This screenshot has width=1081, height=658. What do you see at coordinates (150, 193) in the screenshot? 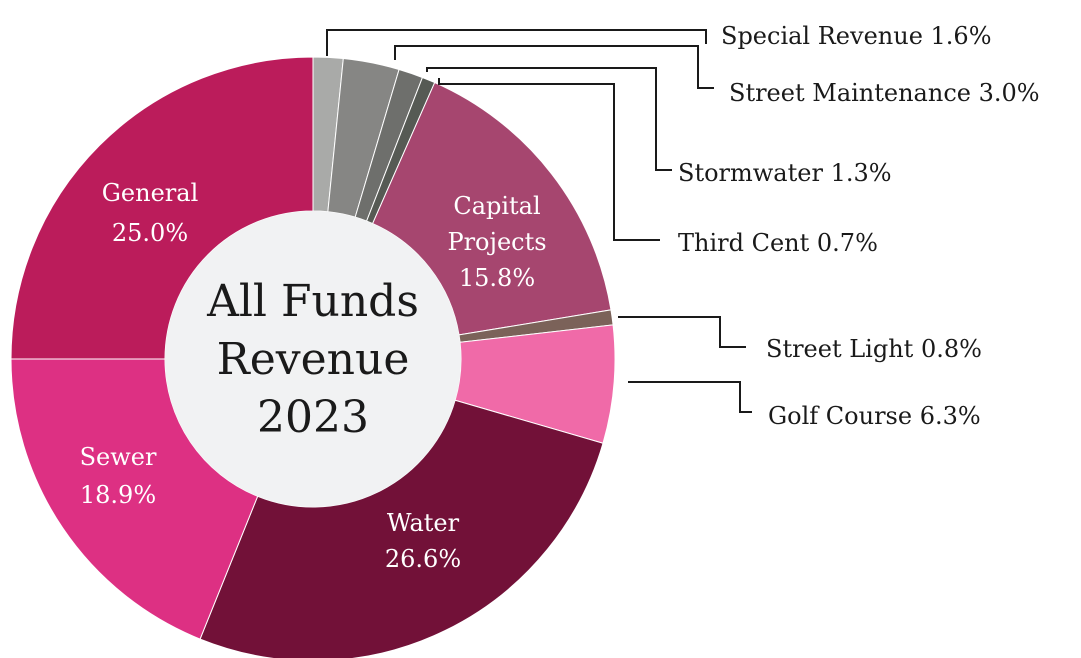
I see `slice-label-general-name1: General` at bounding box center [150, 193].